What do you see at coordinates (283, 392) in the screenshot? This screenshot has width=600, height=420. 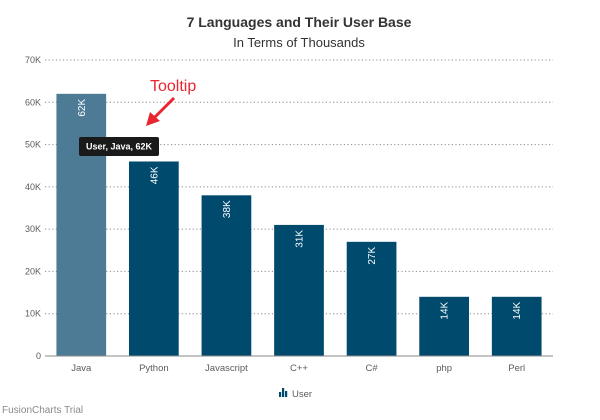 I see `legend-bar-icon` at bounding box center [283, 392].